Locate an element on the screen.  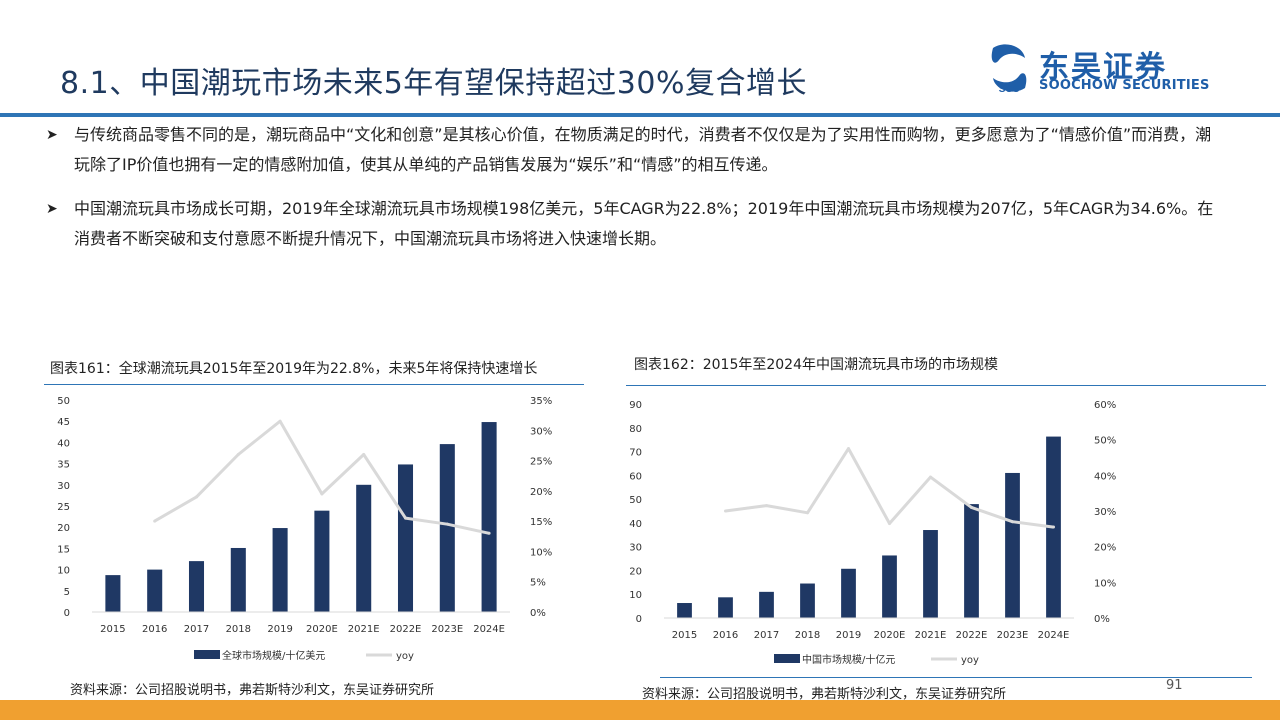
y-tick-label: 50 is located at coordinates (635, 500).